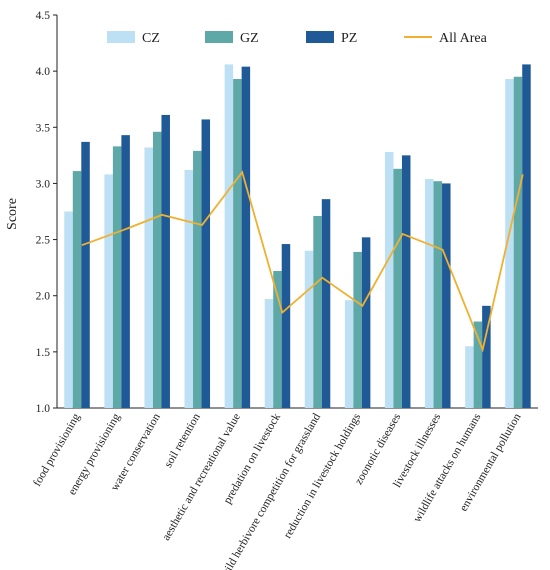 This screenshot has height=570, width=550. What do you see at coordinates (201, 477) in the screenshot?
I see `x-tick-label: aesthetic and recreational value` at bounding box center [201, 477].